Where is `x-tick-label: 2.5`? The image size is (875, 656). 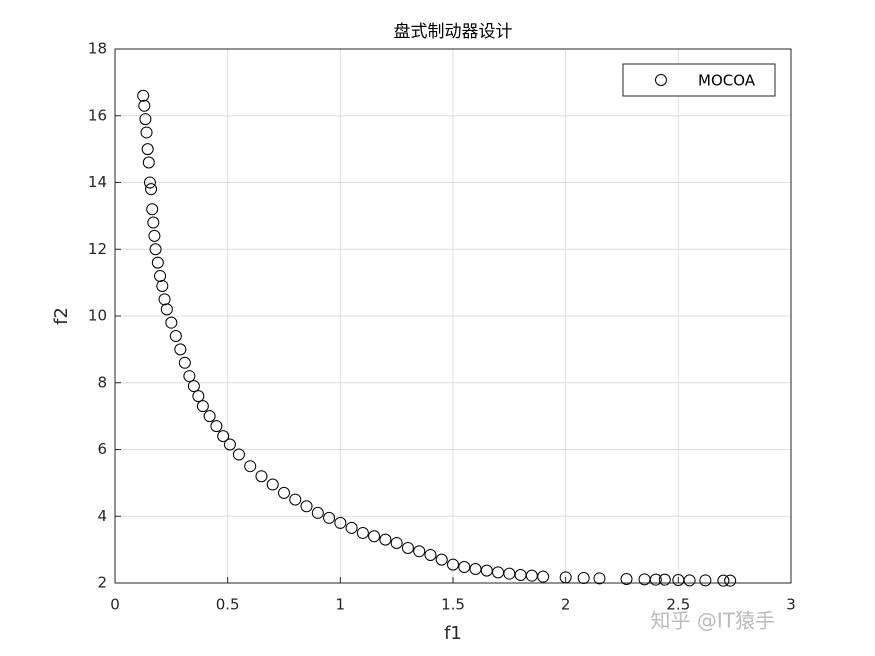
x-tick-label: 2.5 is located at coordinates (678, 605).